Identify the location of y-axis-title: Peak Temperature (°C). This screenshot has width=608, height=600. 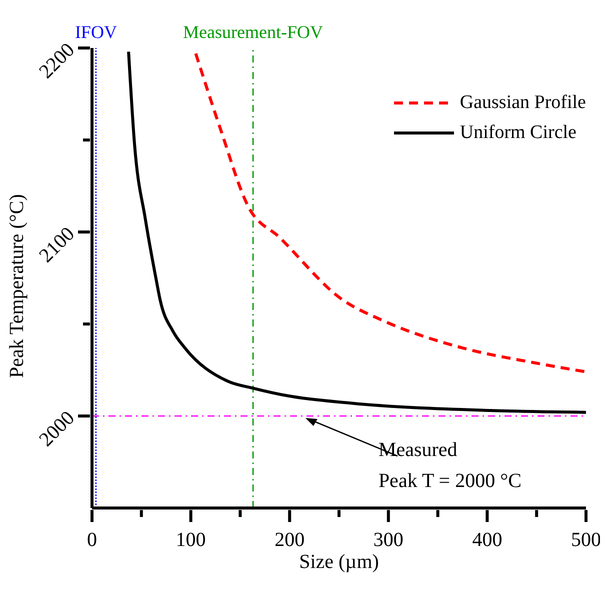
(17, 286).